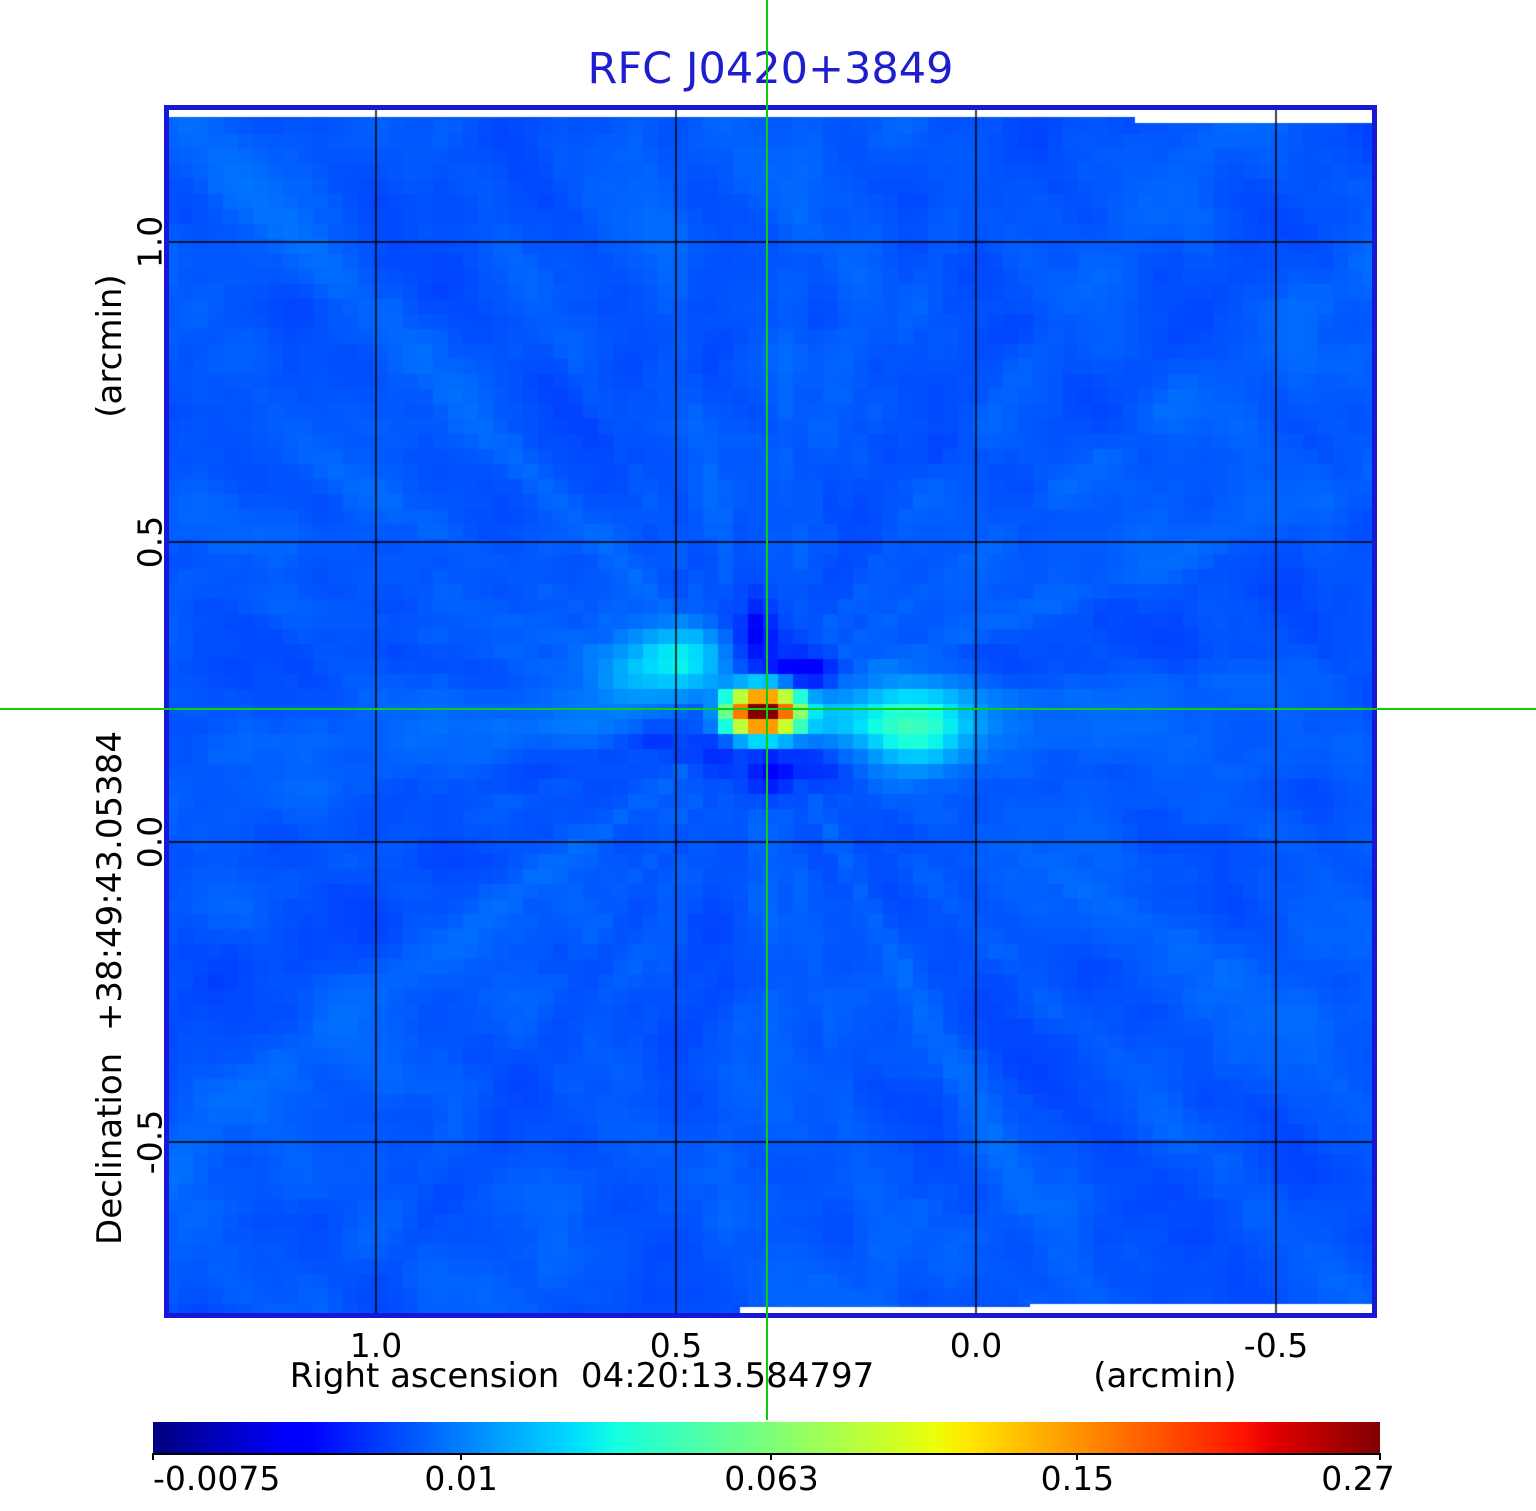 The image size is (1536, 1511). I want to click on crosshair-horizontal-line, so click(768, 708).